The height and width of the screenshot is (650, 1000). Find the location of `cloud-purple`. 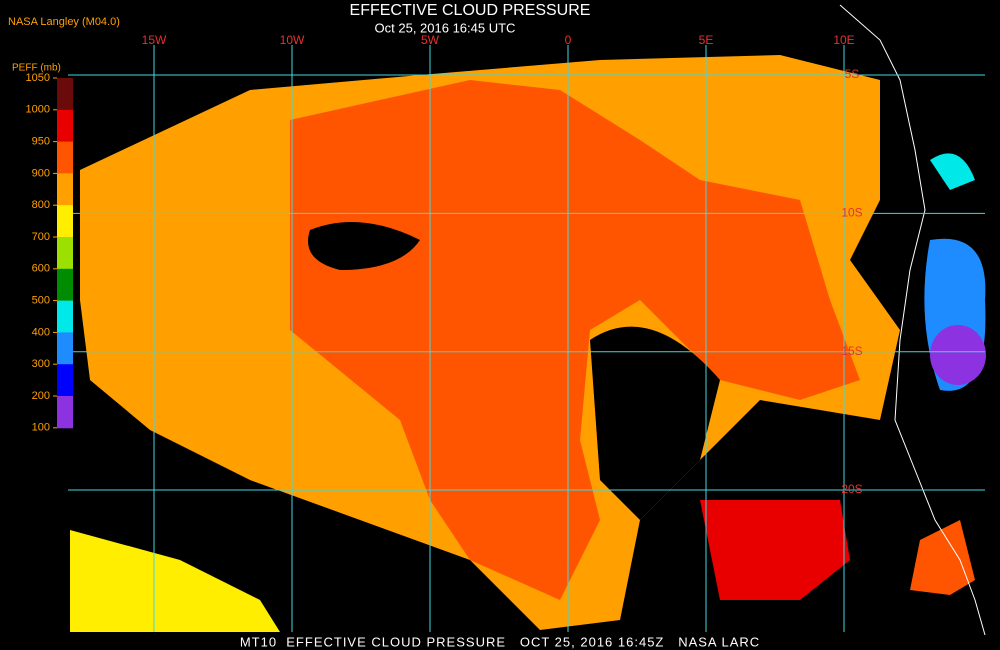

cloud-purple is located at coordinates (958, 355).